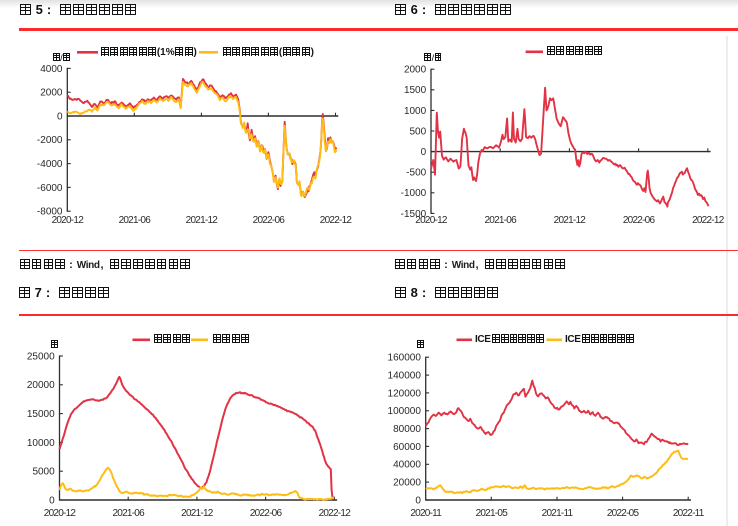 Image resolution: width=738 pixels, height=526 pixels. I want to click on svg-text: 80000, so click(407, 429).